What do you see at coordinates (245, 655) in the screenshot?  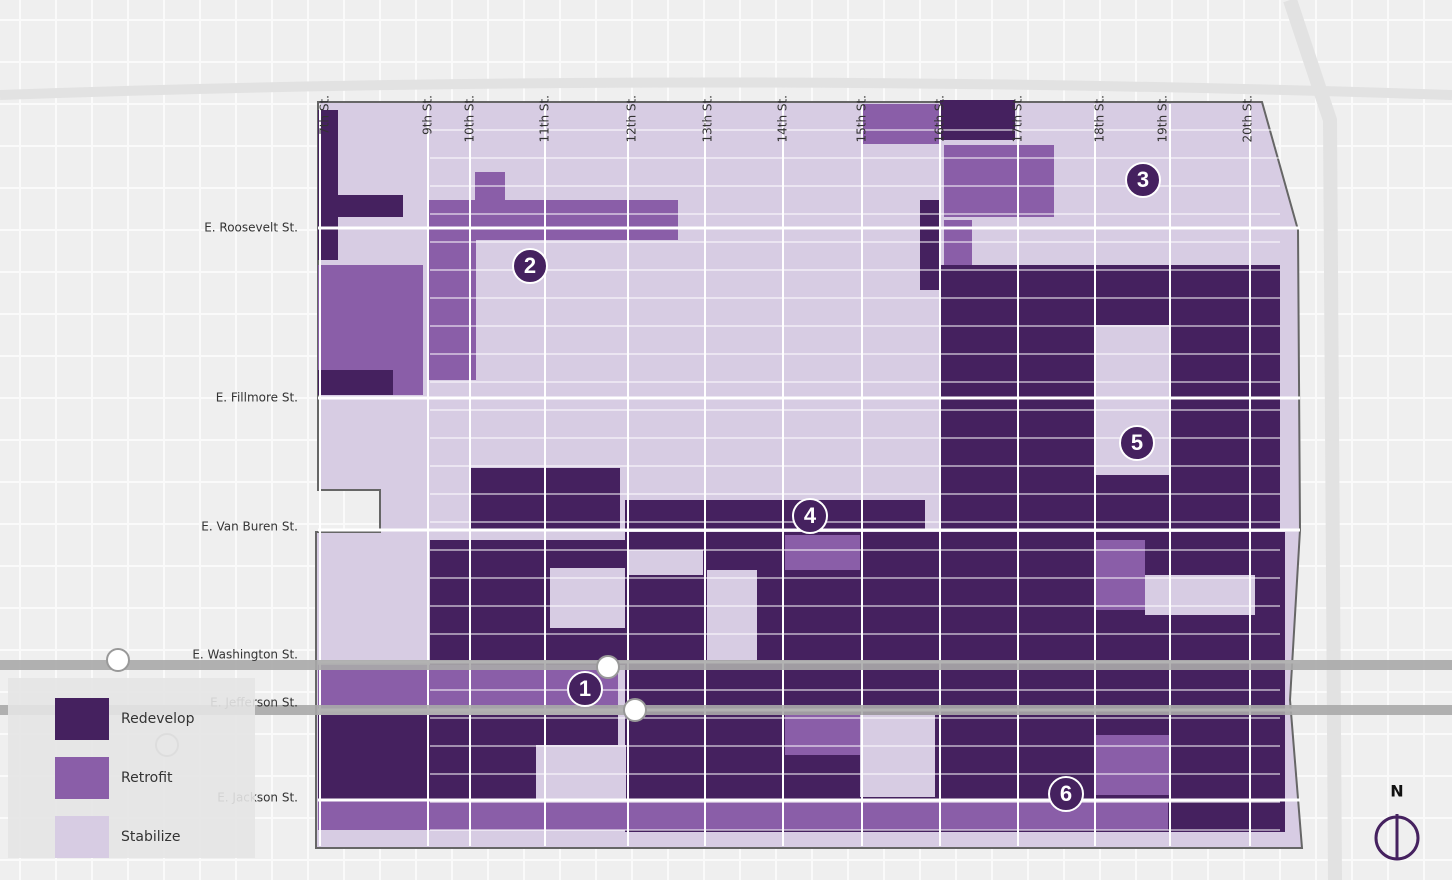 I see `ew-street-label: E. Washington St.` at bounding box center [245, 655].